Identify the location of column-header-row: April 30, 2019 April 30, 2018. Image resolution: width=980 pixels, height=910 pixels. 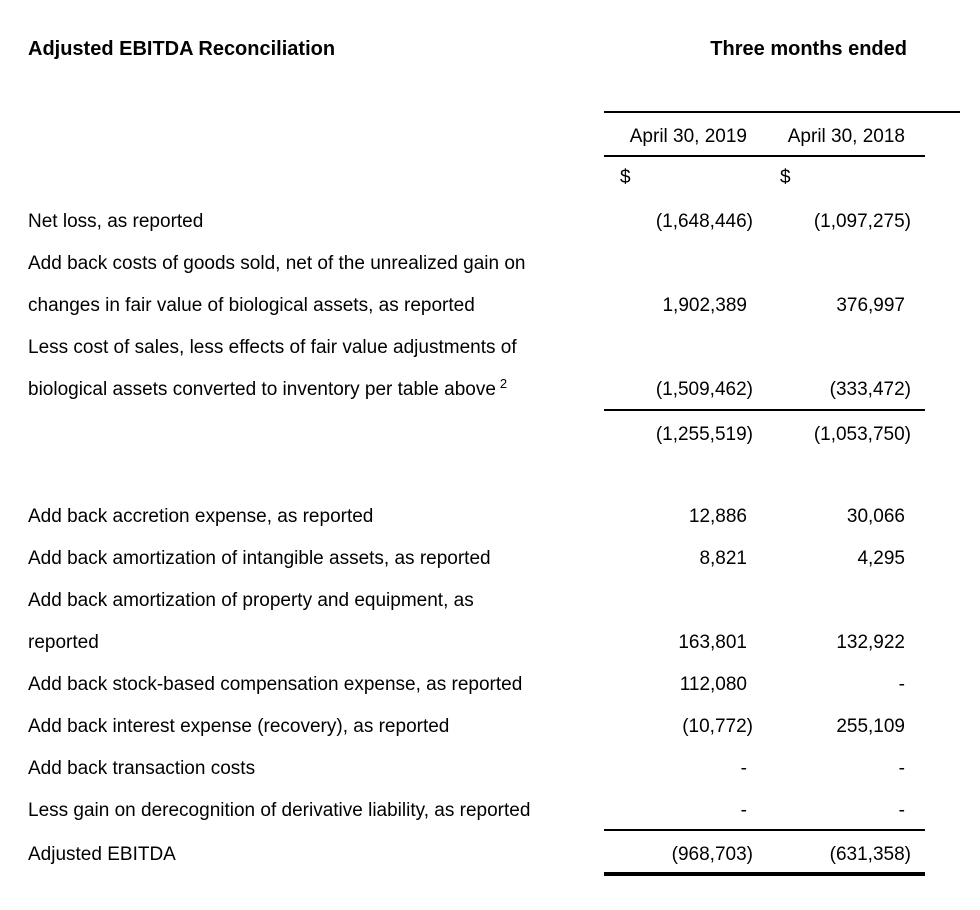
(469, 137).